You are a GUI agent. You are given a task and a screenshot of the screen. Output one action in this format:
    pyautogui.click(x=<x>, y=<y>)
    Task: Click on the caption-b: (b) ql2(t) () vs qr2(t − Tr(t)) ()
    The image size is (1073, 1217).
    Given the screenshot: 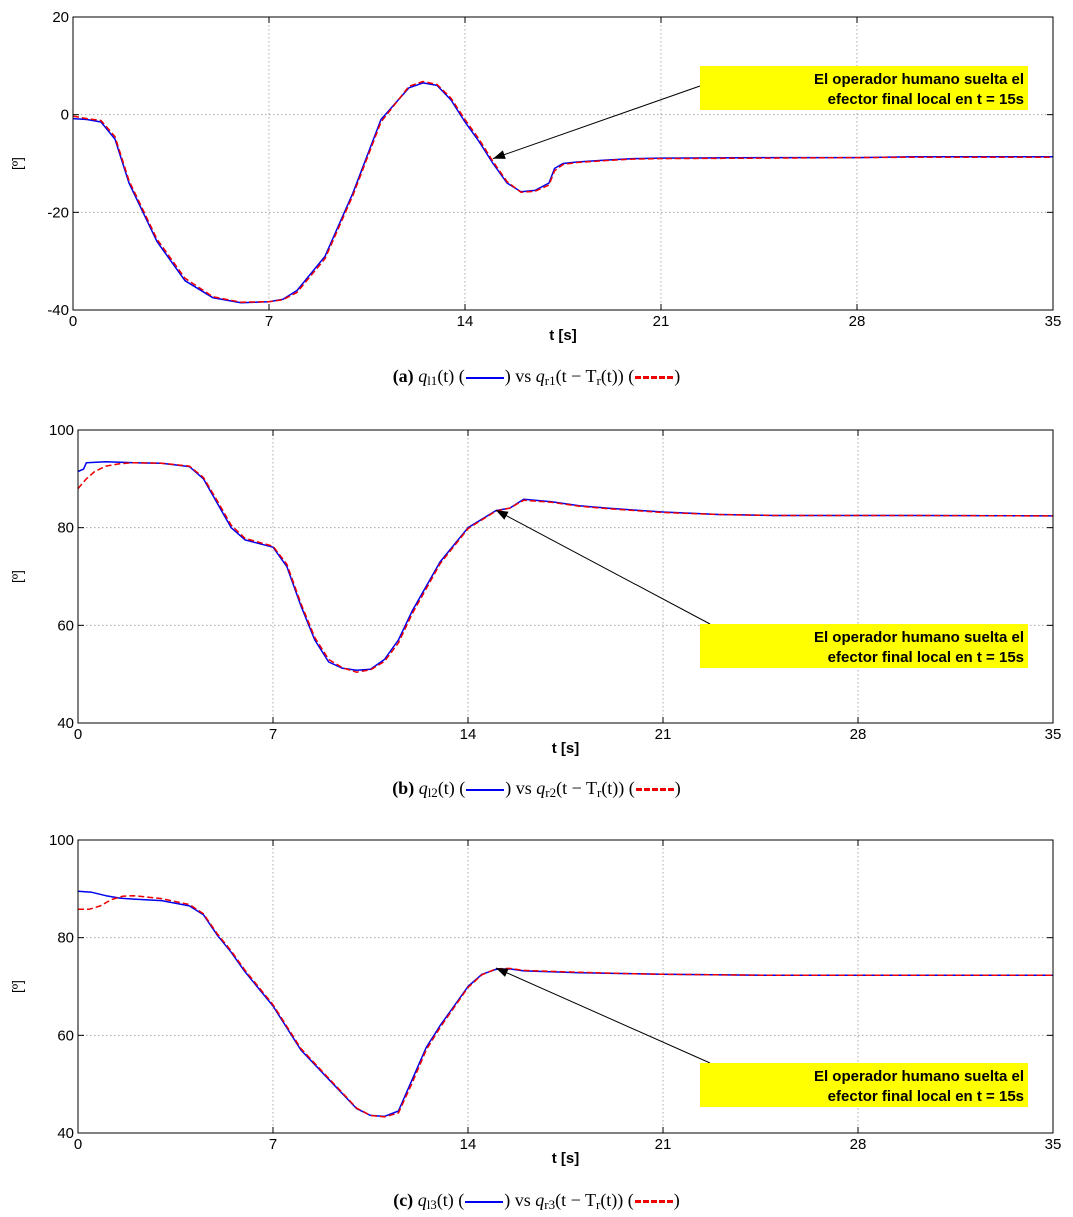 What is the action you would take?
    pyautogui.click(x=536, y=789)
    